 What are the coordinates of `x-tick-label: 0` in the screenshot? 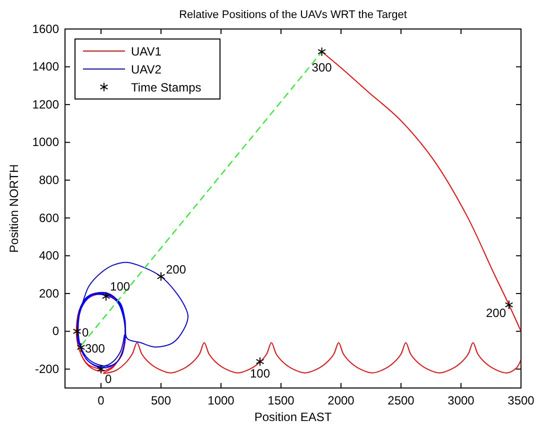 It's located at (101, 401).